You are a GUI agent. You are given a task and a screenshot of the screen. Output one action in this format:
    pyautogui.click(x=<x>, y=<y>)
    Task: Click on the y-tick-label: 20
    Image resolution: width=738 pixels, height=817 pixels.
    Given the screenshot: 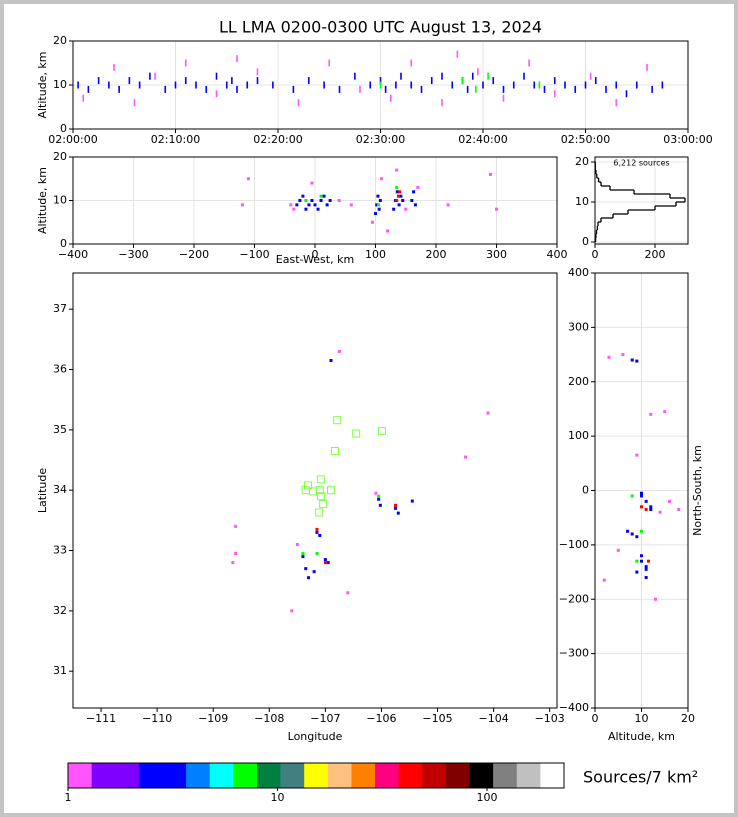 What is the action you would take?
    pyautogui.click(x=582, y=161)
    